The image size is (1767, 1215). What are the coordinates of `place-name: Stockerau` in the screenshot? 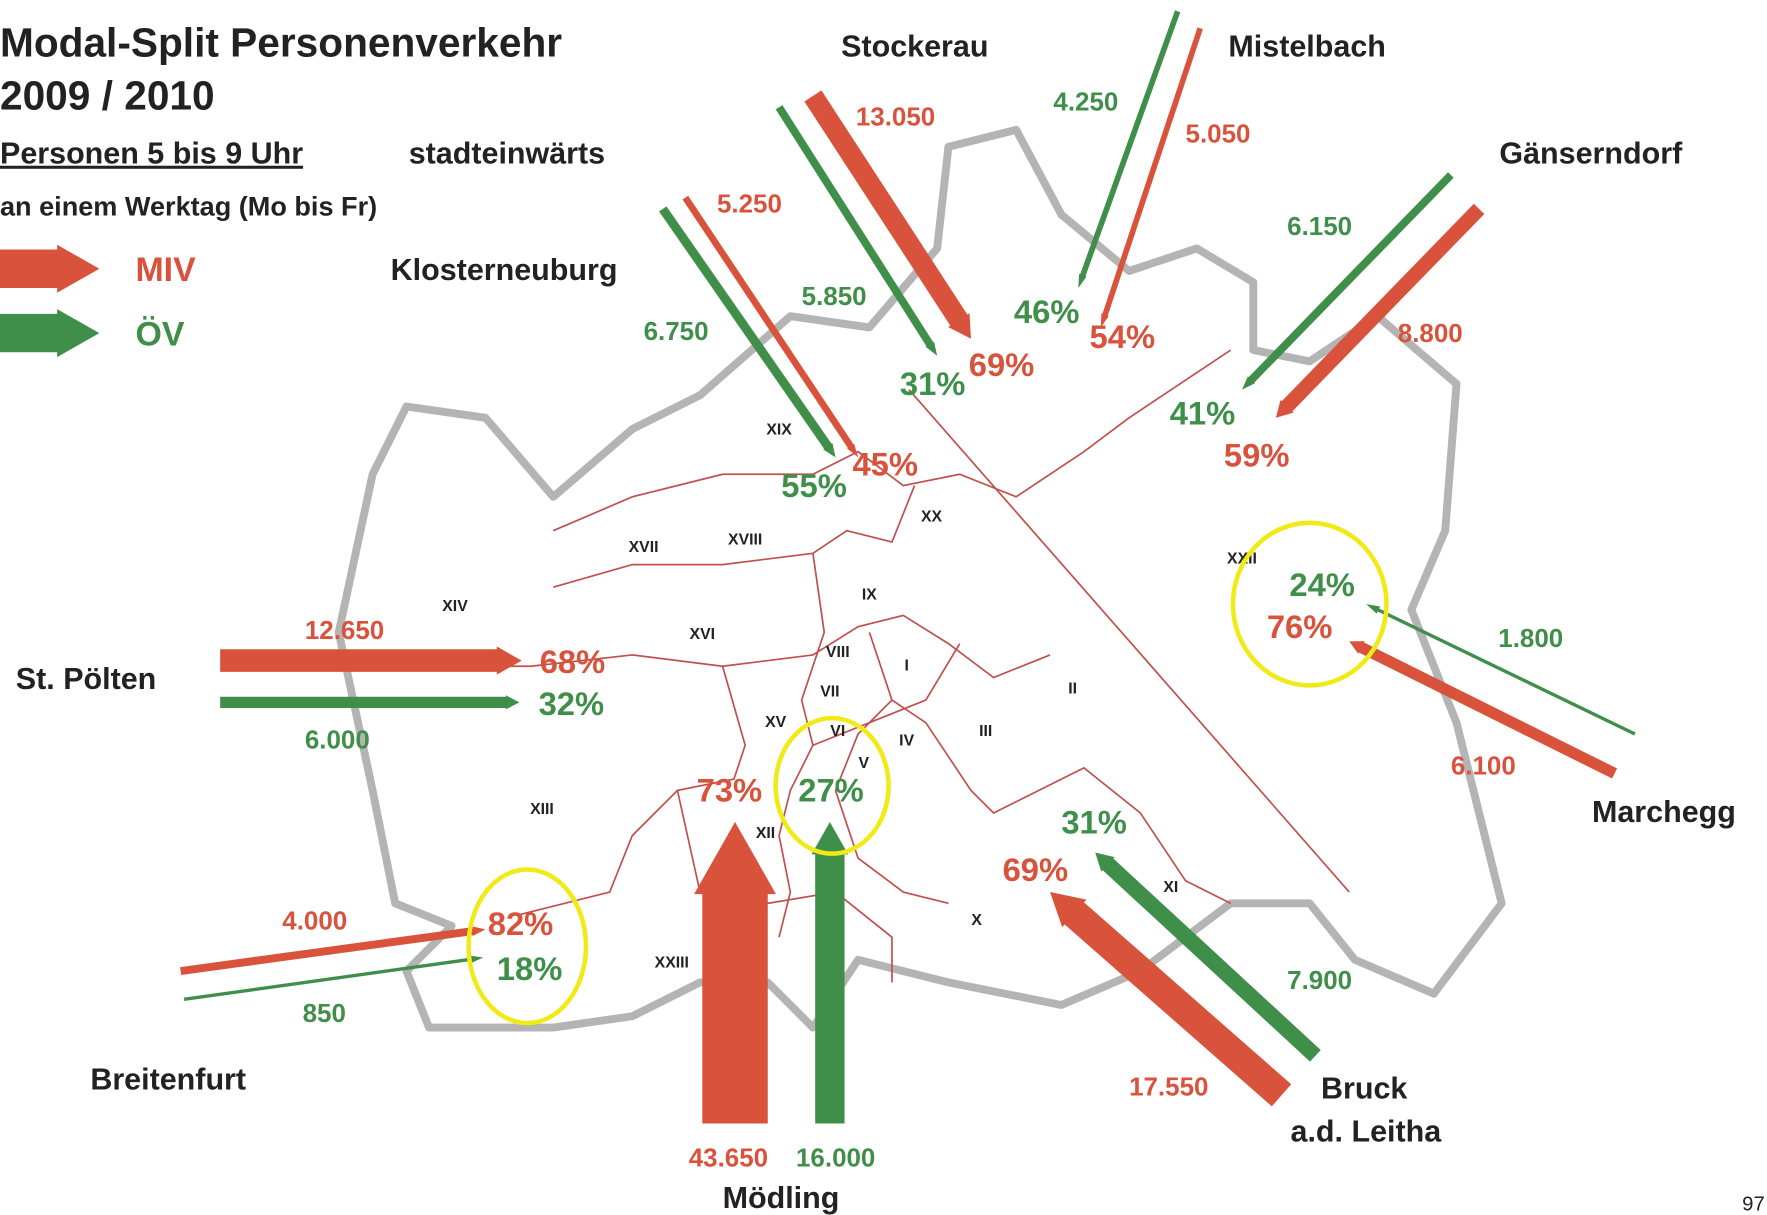 It's located at (914, 46).